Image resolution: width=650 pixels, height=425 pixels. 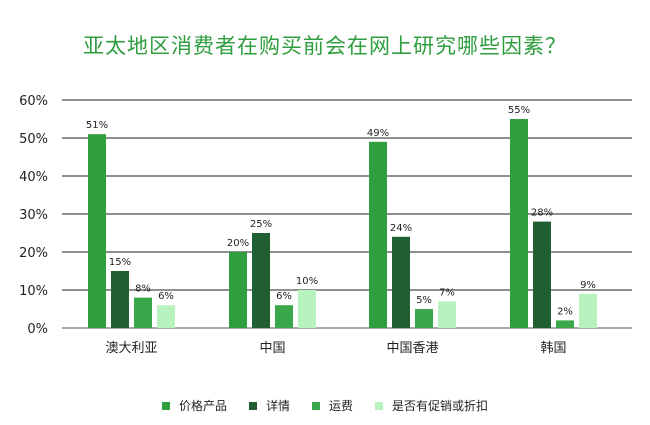 I want to click on y-tick-label: 20%, so click(x=33, y=253).